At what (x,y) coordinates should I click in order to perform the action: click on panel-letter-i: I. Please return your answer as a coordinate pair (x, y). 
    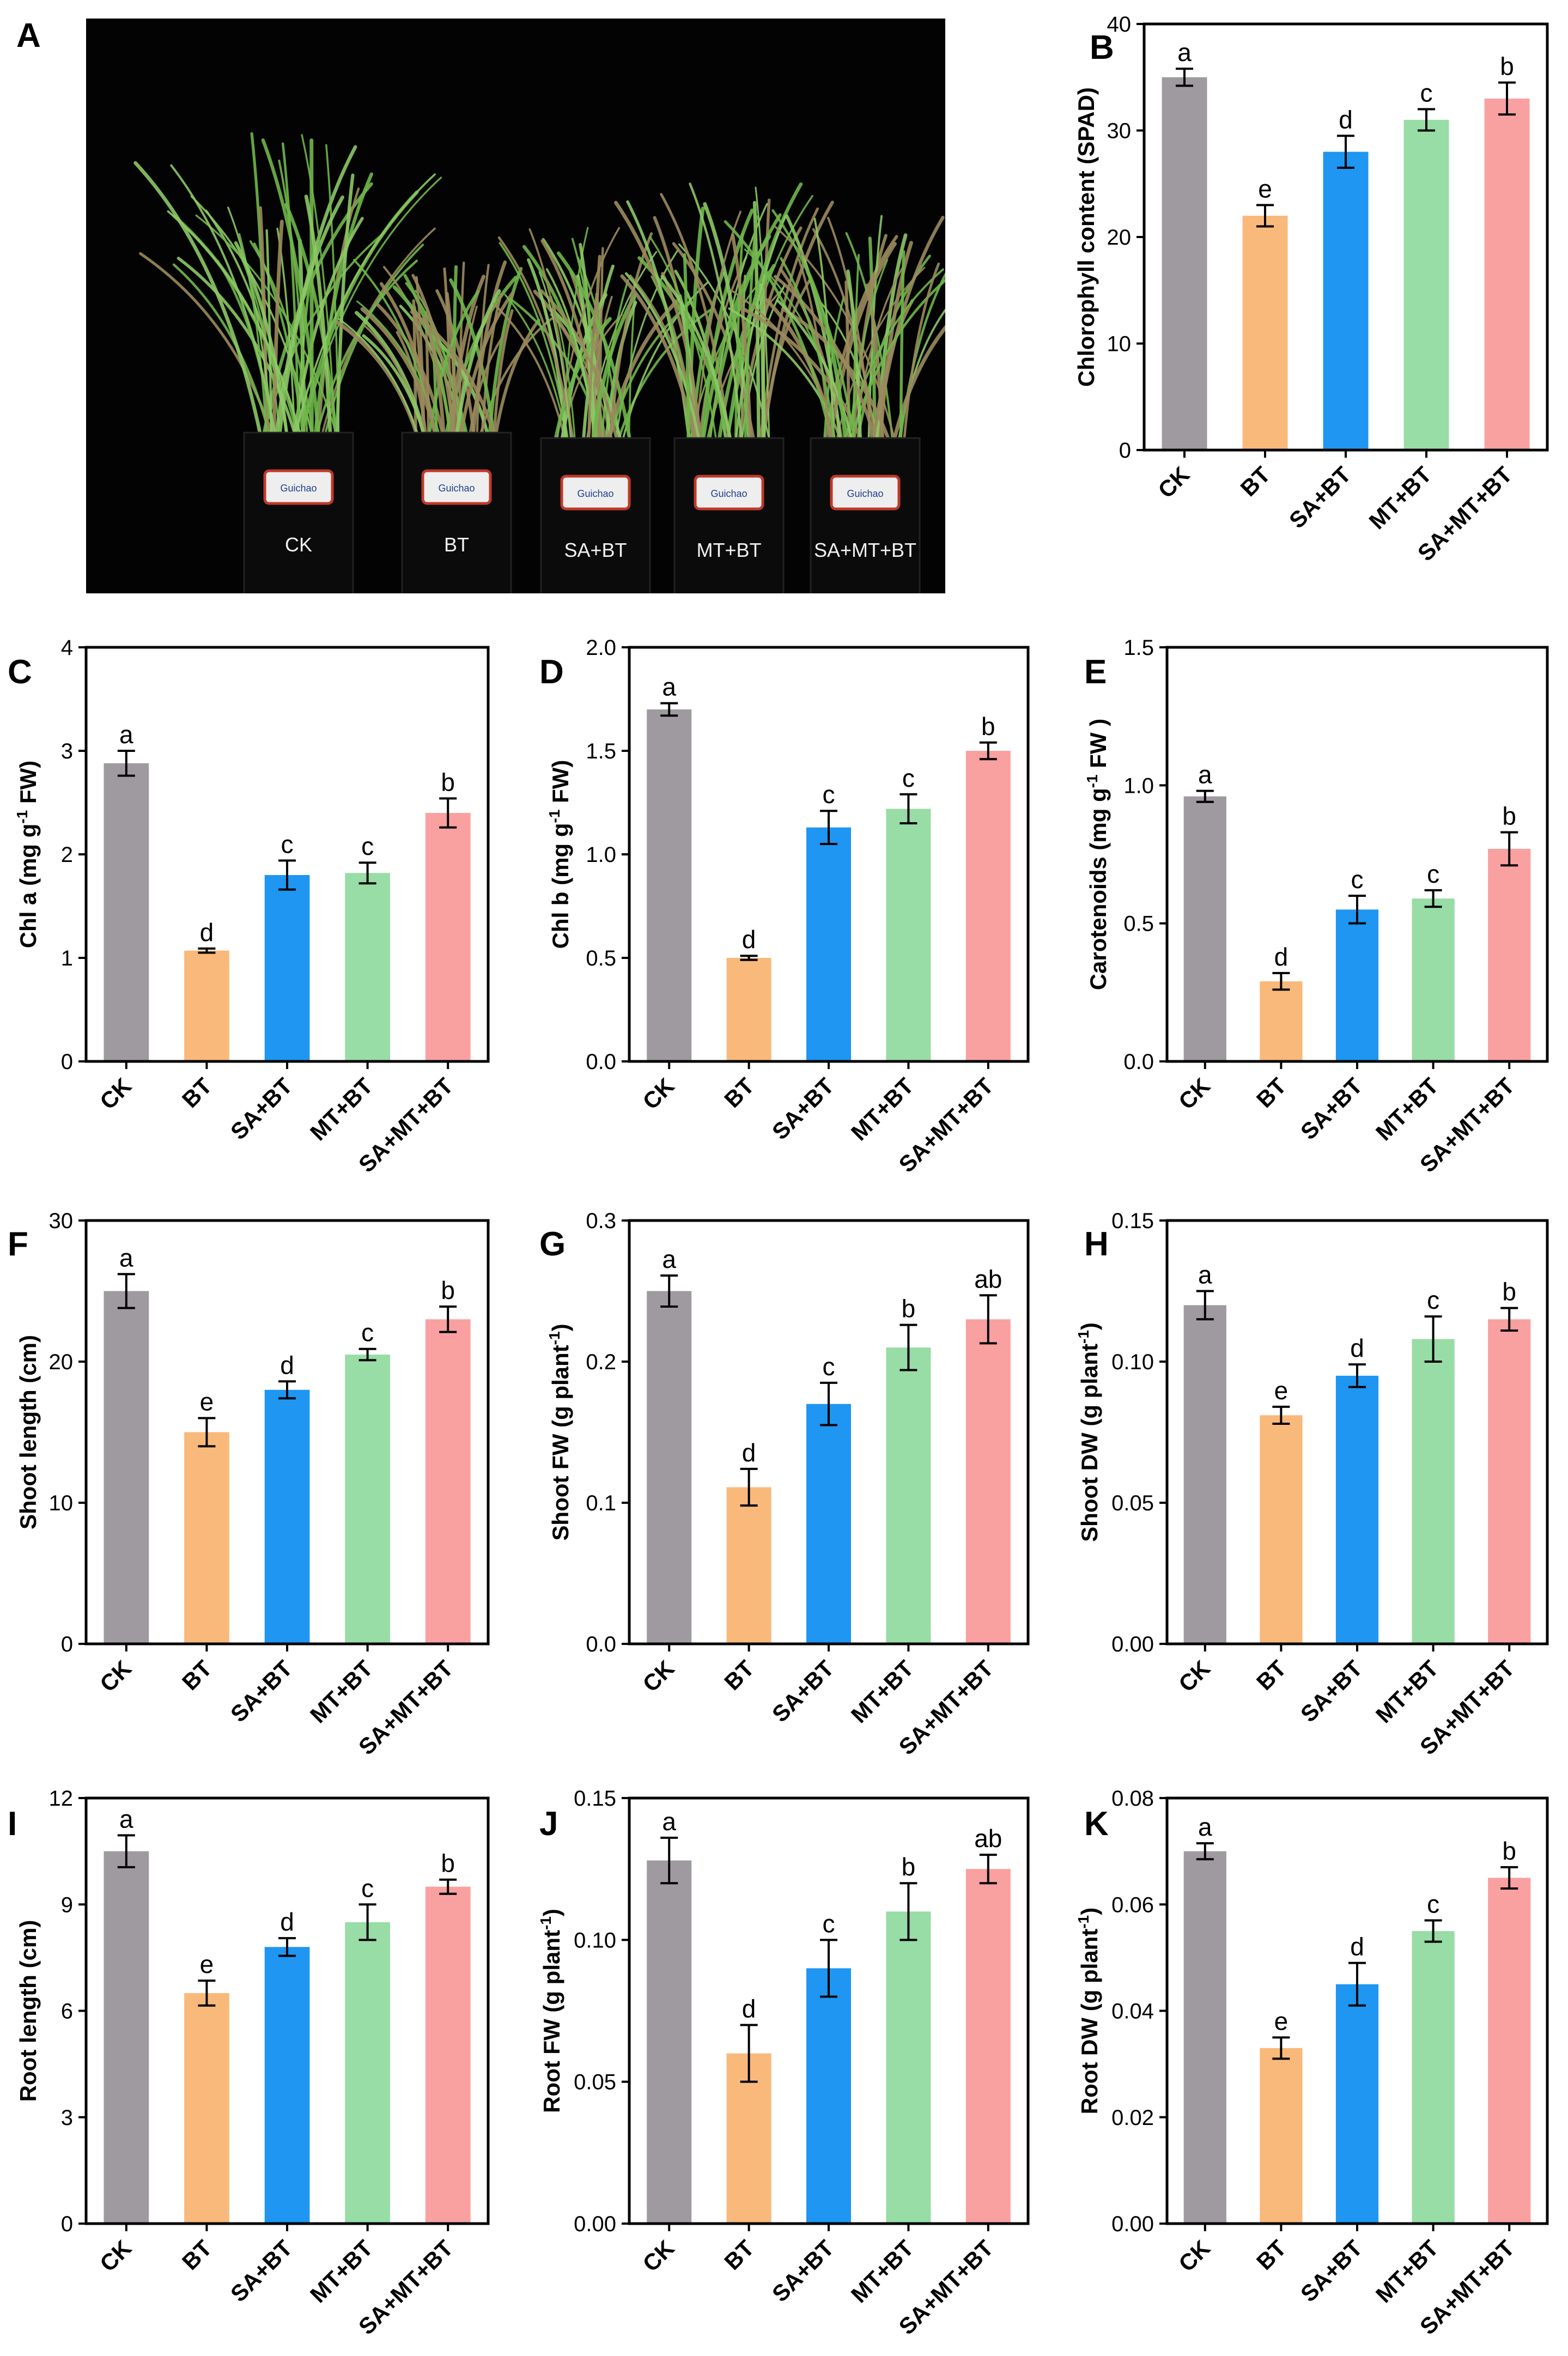
    Looking at the image, I should click on (13, 1824).